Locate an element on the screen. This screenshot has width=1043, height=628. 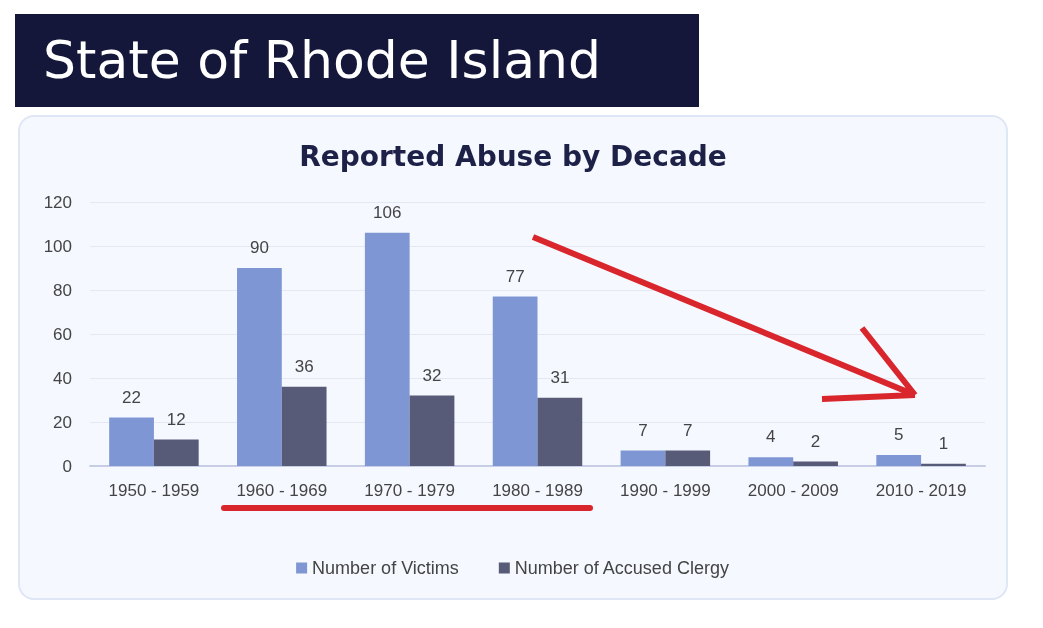
data-label: 77 is located at coordinates (515, 276).